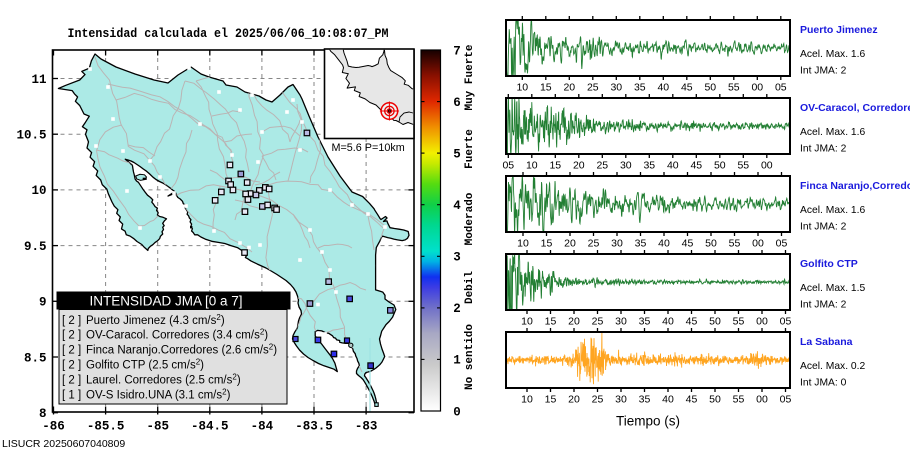 The height and width of the screenshot is (460, 910). What do you see at coordinates (648, 421) in the screenshot?
I see `svg-text: Tiempo (s)` at bounding box center [648, 421].